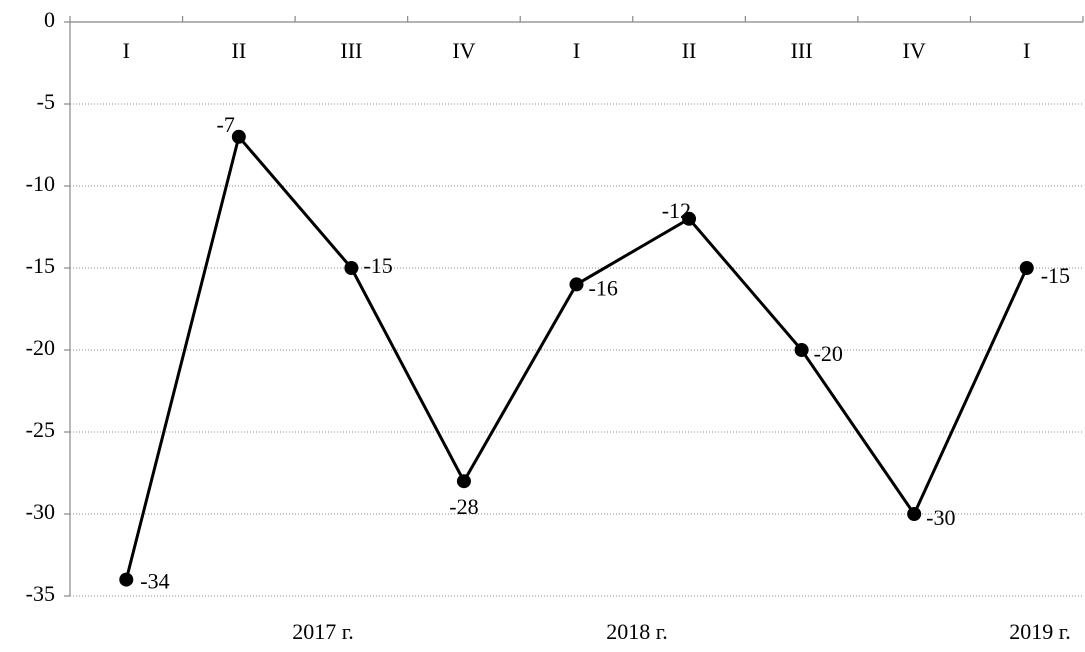  Describe the element at coordinates (940, 517) in the screenshot. I see `data-label: -30` at that location.